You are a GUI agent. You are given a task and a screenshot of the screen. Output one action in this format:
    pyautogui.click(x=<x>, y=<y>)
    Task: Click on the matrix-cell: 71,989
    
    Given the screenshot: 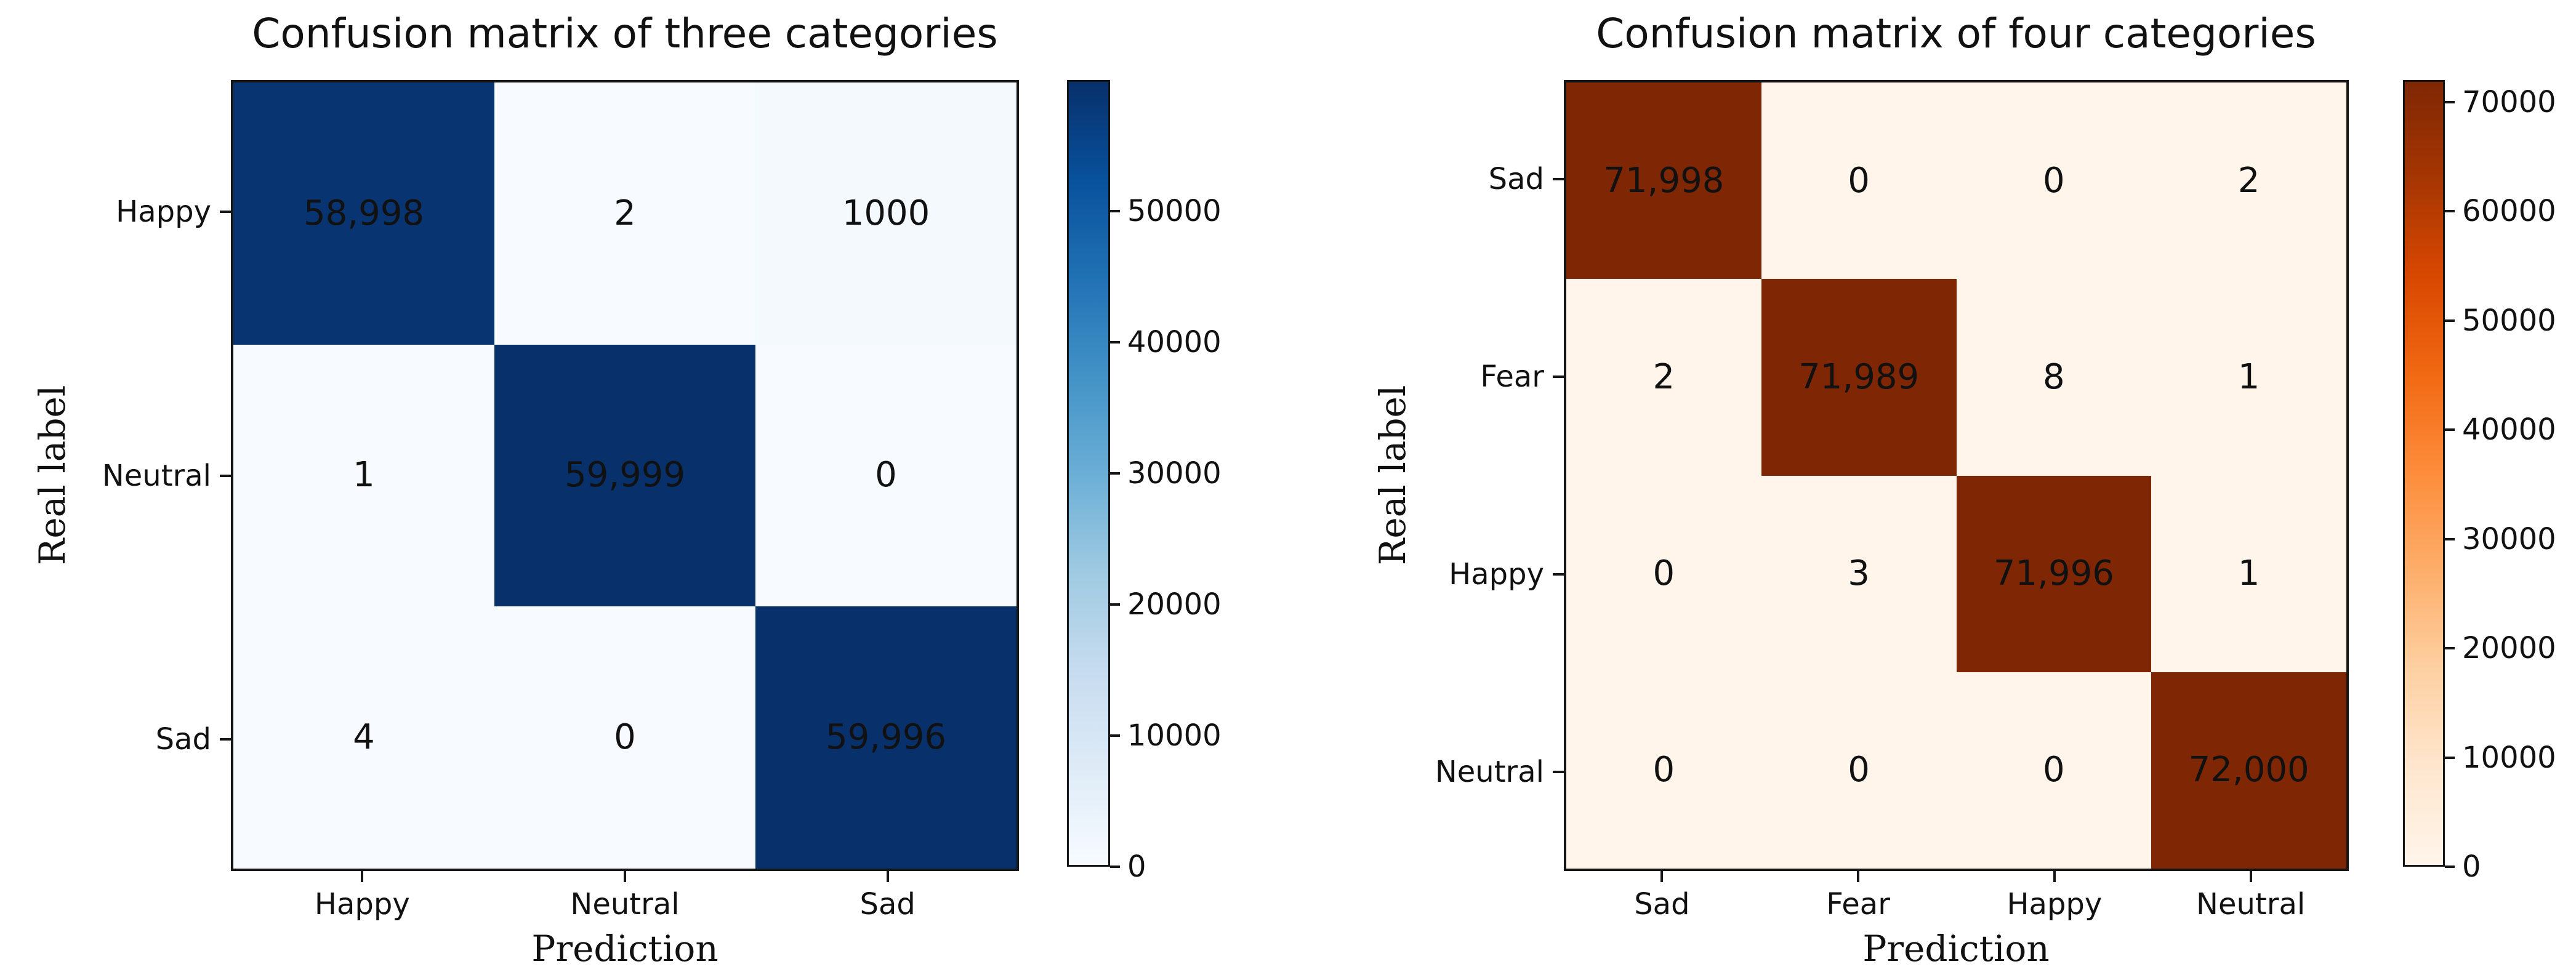 What is the action you would take?
    pyautogui.click(x=1859, y=377)
    